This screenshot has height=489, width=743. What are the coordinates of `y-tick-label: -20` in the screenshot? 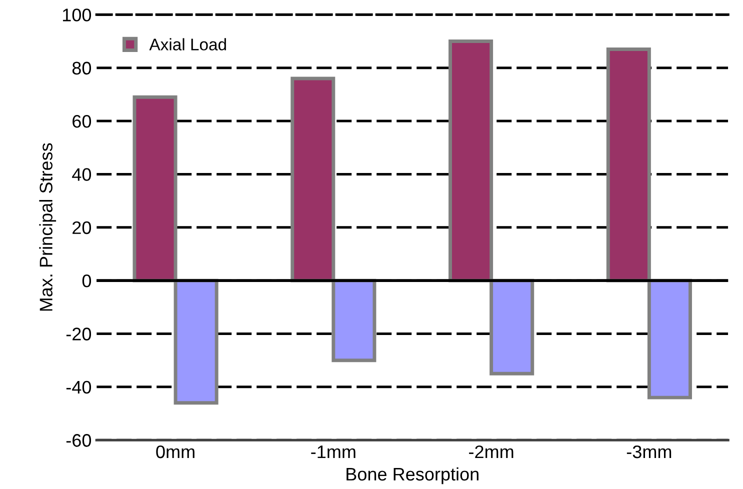 It's located at (79, 334).